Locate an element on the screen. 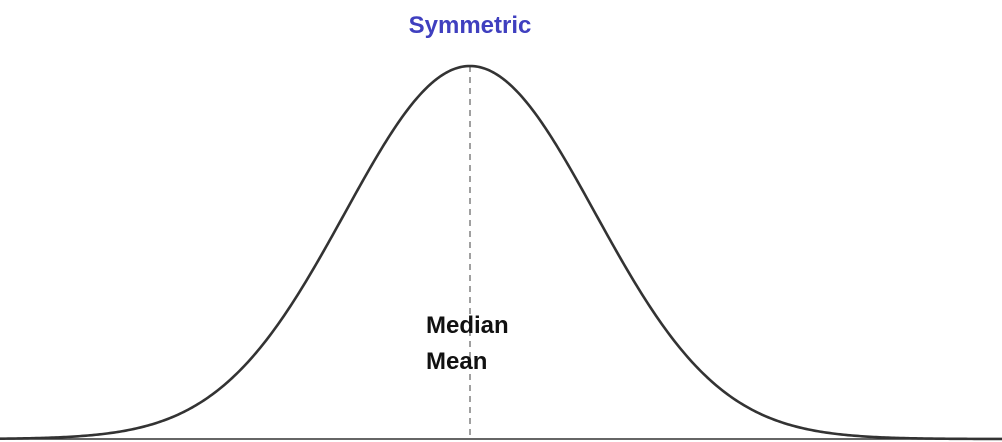 This screenshot has height=442, width=1002. mean-label: Mean is located at coordinates (456, 361).